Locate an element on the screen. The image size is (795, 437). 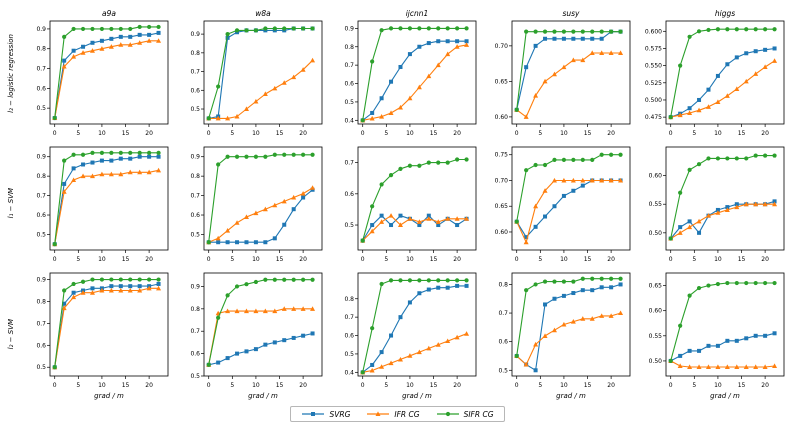
svg-text: 0.65 is located at coordinates (502, 81).